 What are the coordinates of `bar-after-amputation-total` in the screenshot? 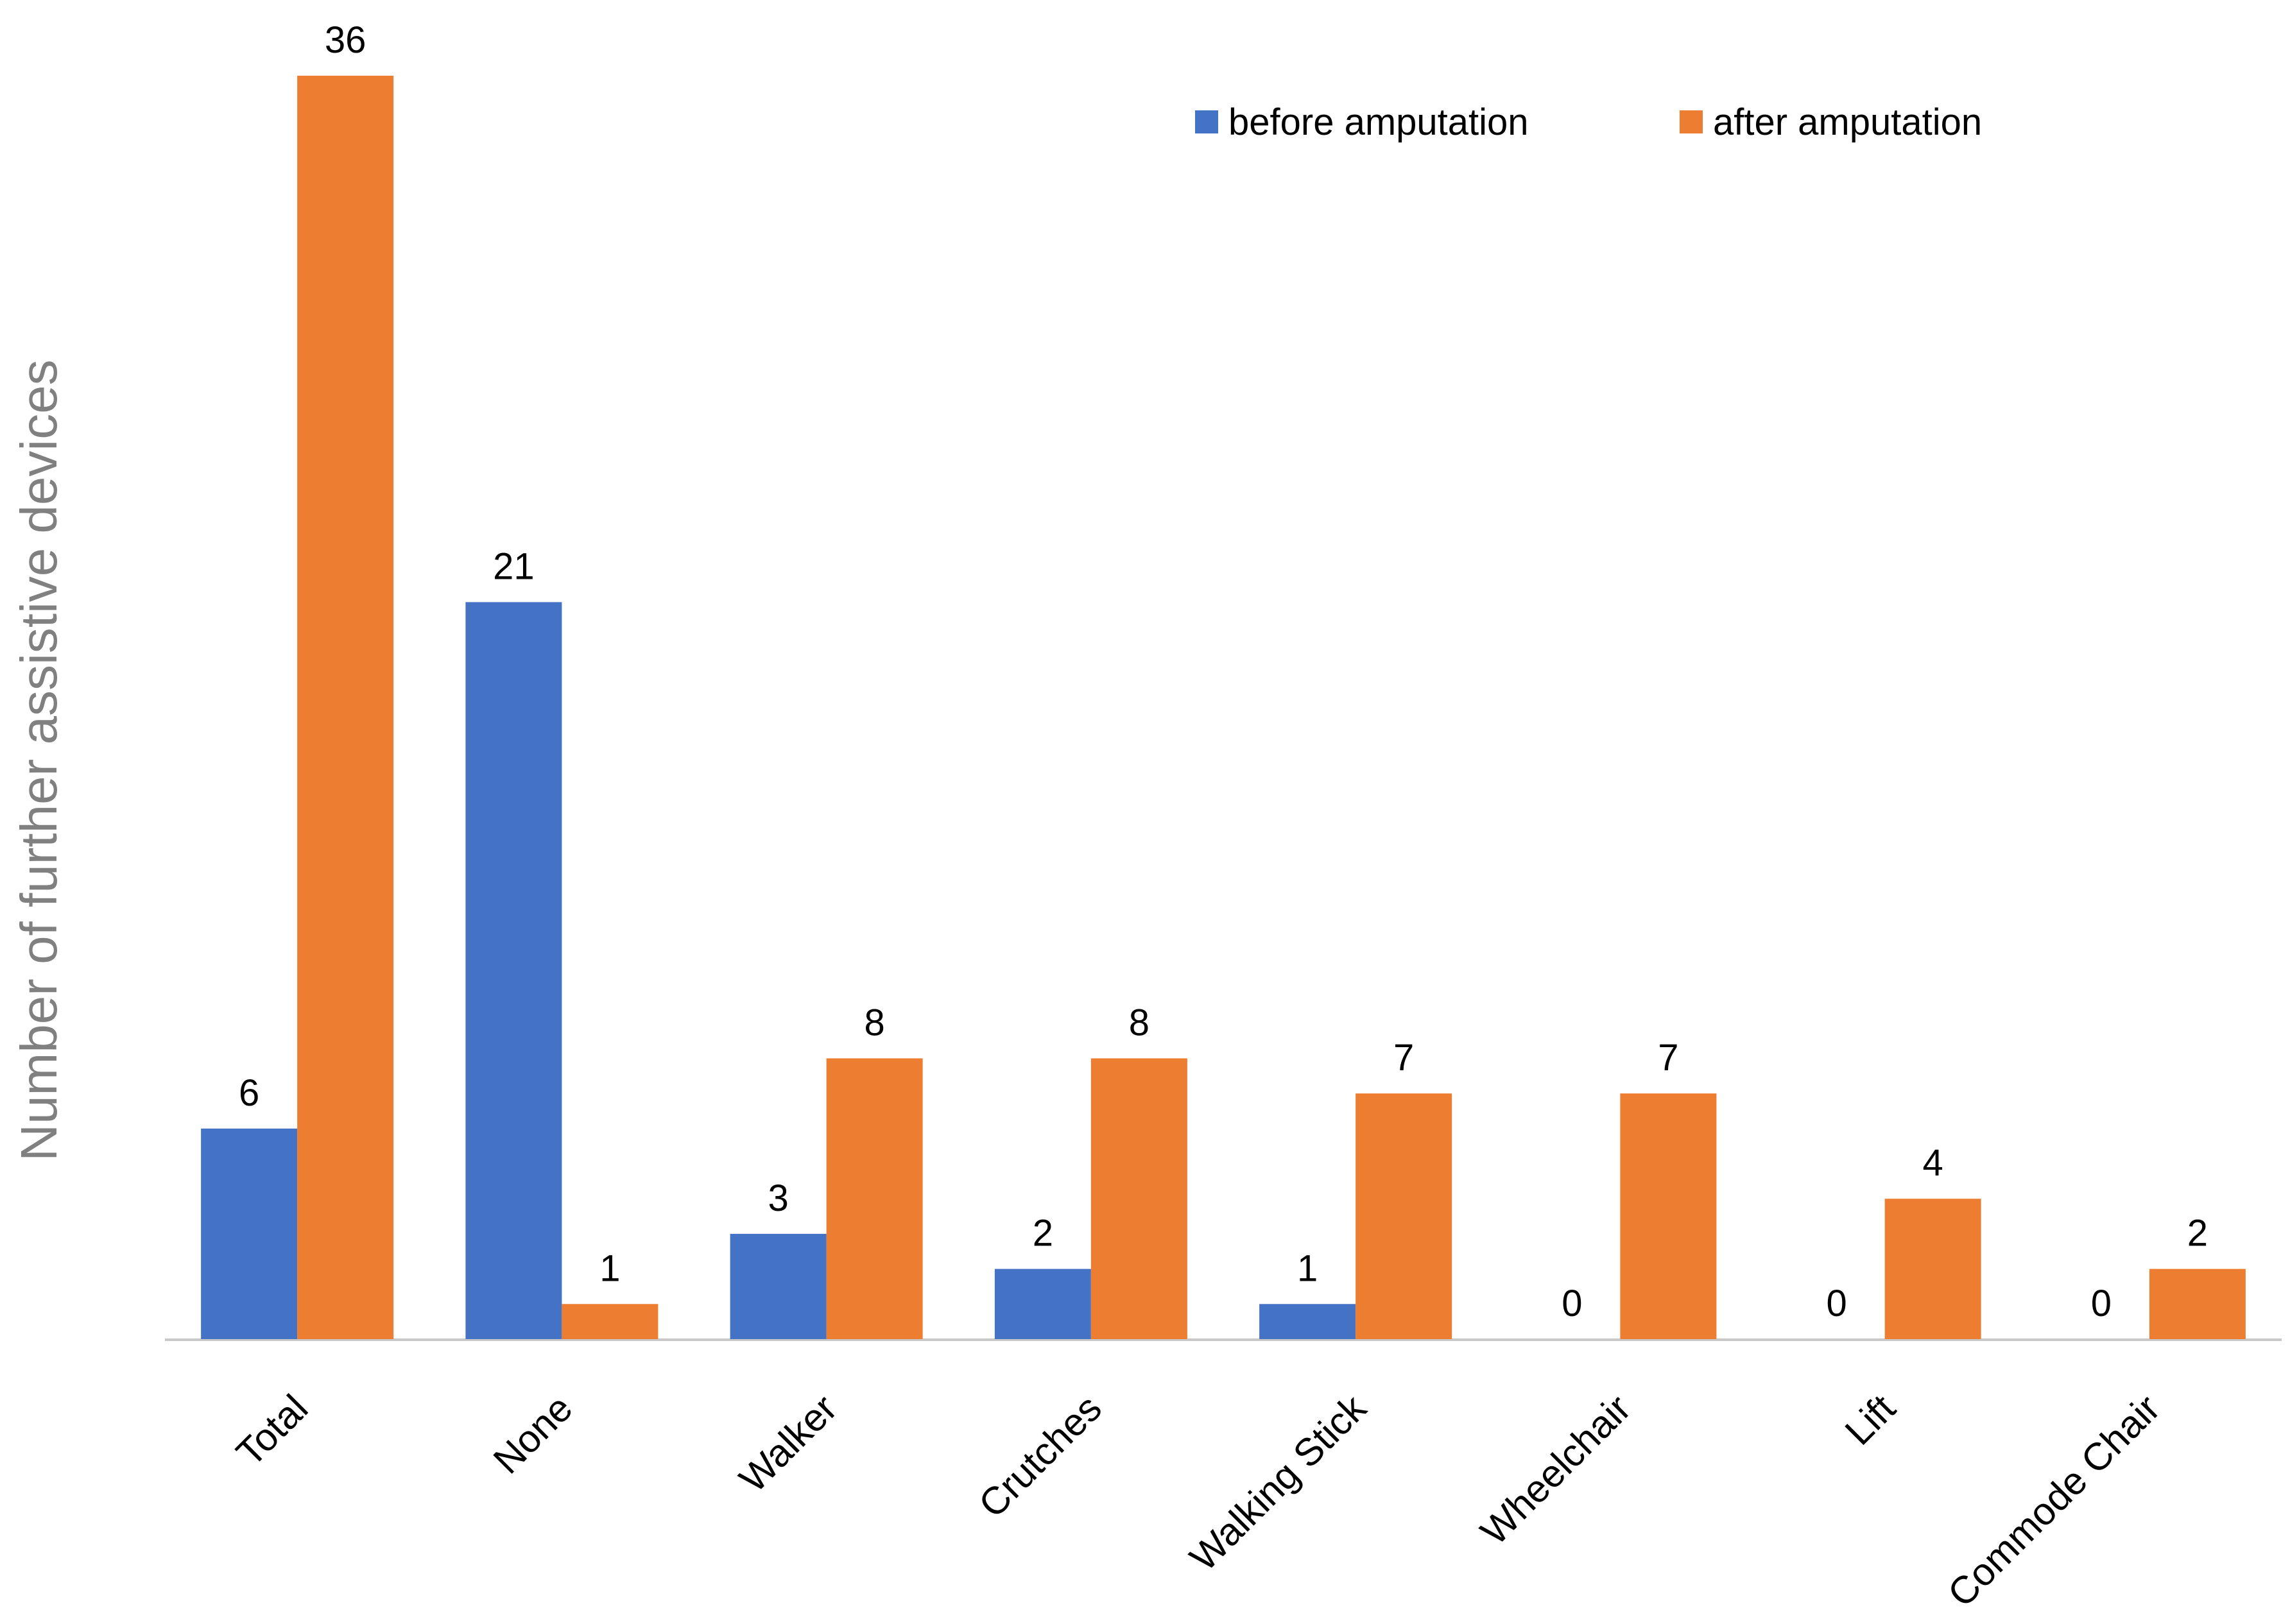 It's located at (345, 708).